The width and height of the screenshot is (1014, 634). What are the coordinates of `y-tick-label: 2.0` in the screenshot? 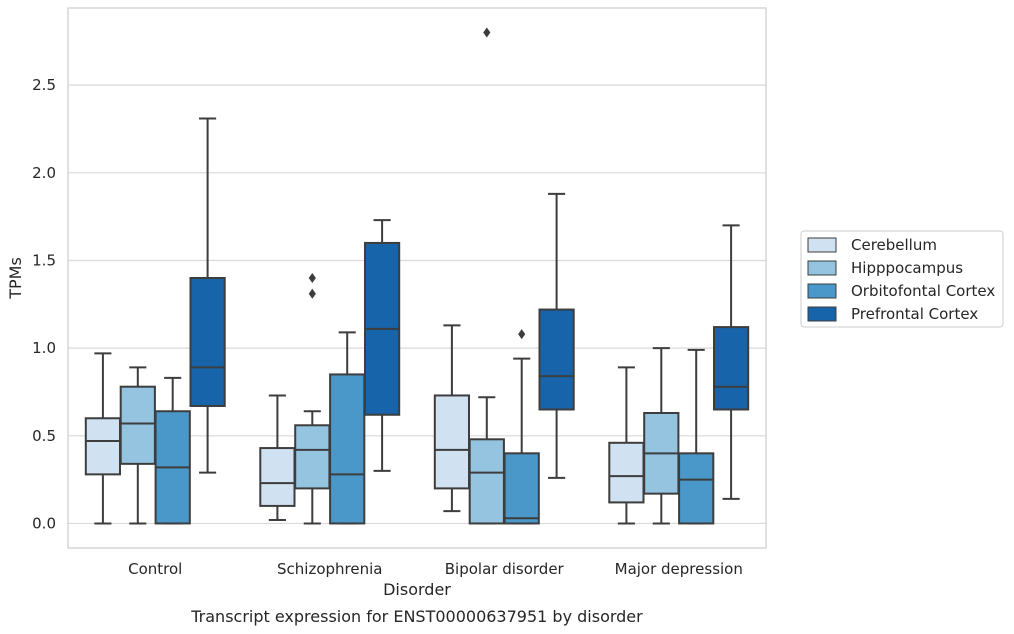 It's located at (44, 173).